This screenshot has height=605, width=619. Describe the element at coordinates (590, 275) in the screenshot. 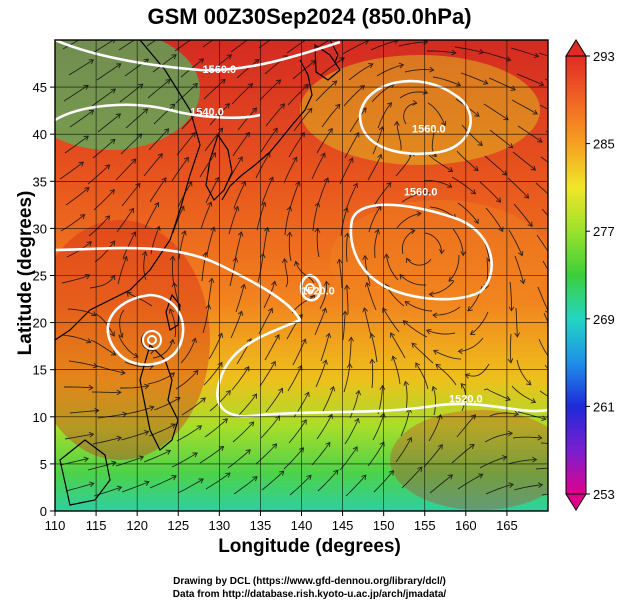

I see `colorbar: 293 285 277 269 261 253` at that location.